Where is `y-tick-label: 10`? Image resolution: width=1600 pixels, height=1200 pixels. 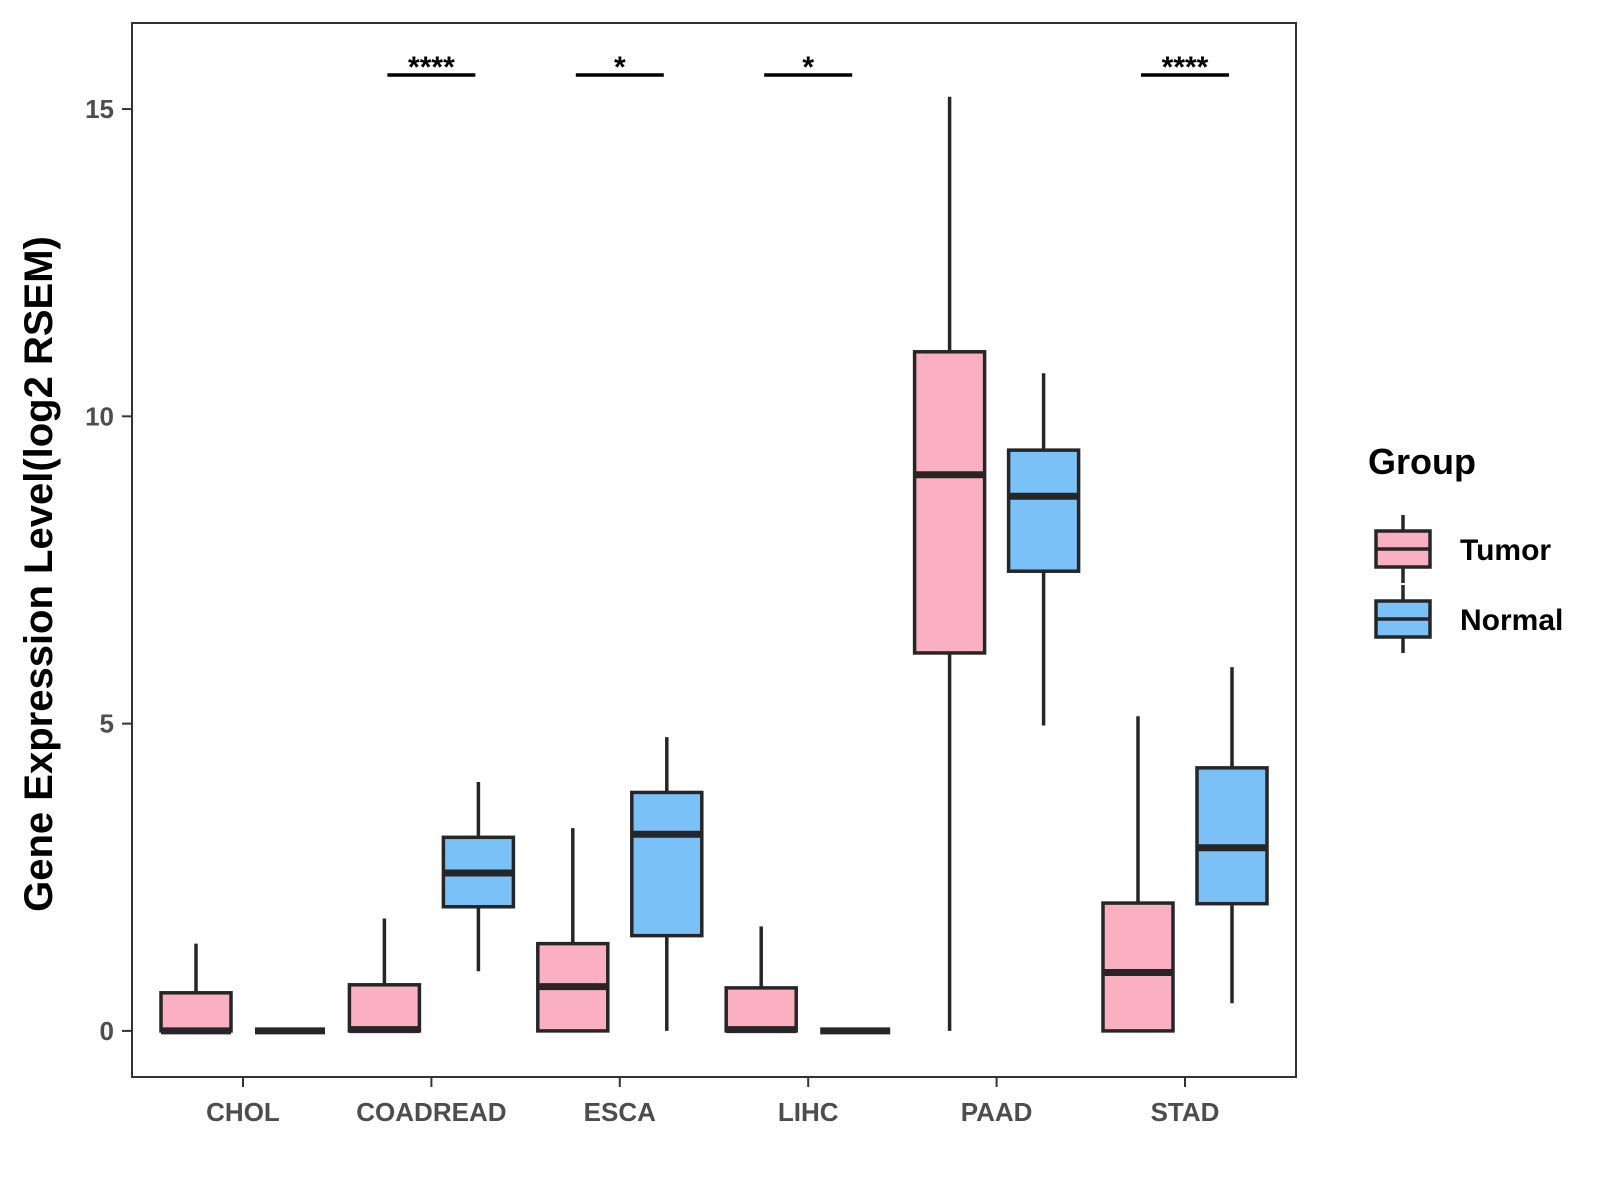 y-tick-label: 10 is located at coordinates (99, 416).